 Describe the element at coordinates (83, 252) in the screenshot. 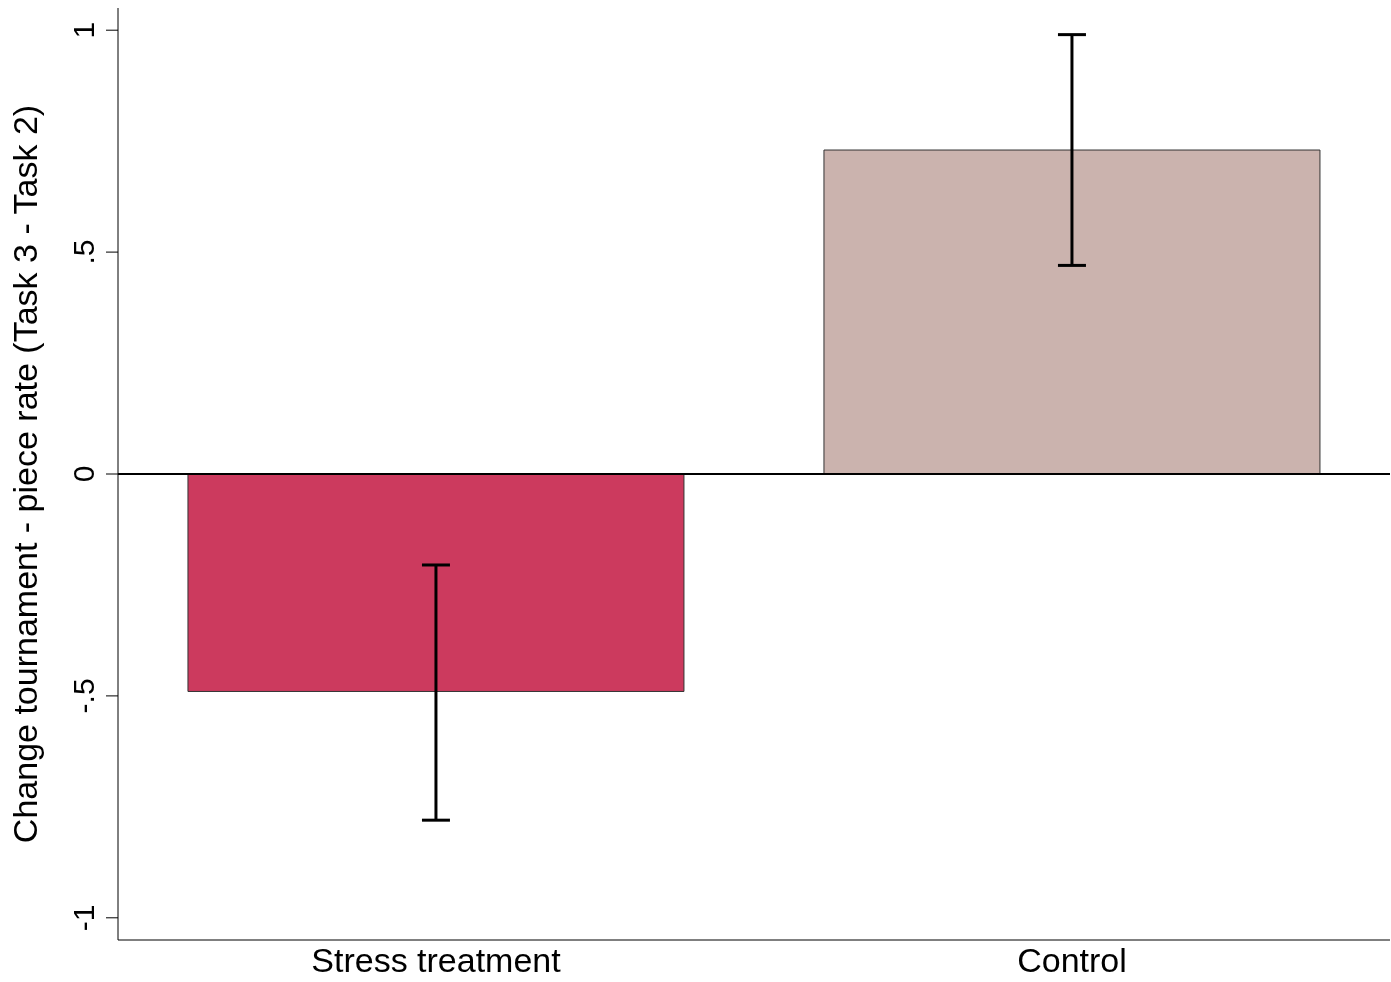

I see `y-tick-label: .5` at that location.